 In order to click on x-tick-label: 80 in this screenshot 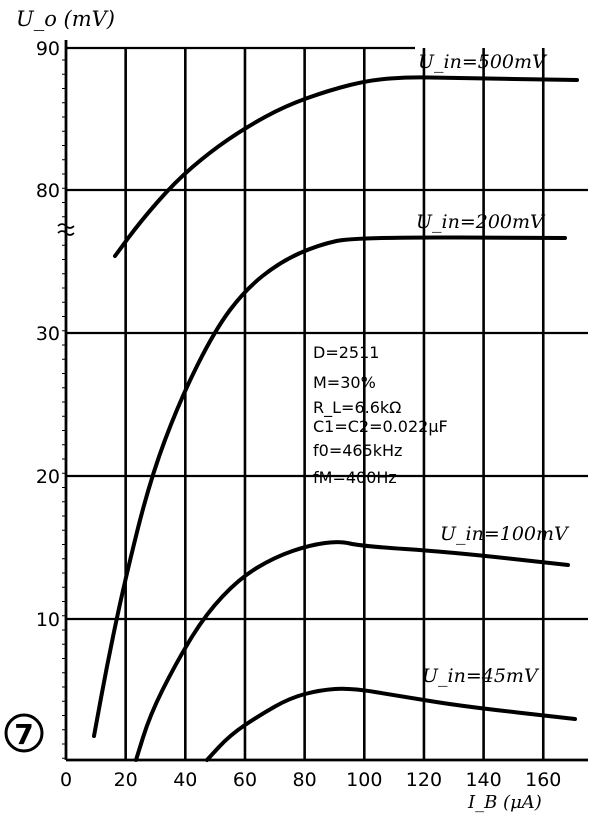, I will do `click(305, 780)`.